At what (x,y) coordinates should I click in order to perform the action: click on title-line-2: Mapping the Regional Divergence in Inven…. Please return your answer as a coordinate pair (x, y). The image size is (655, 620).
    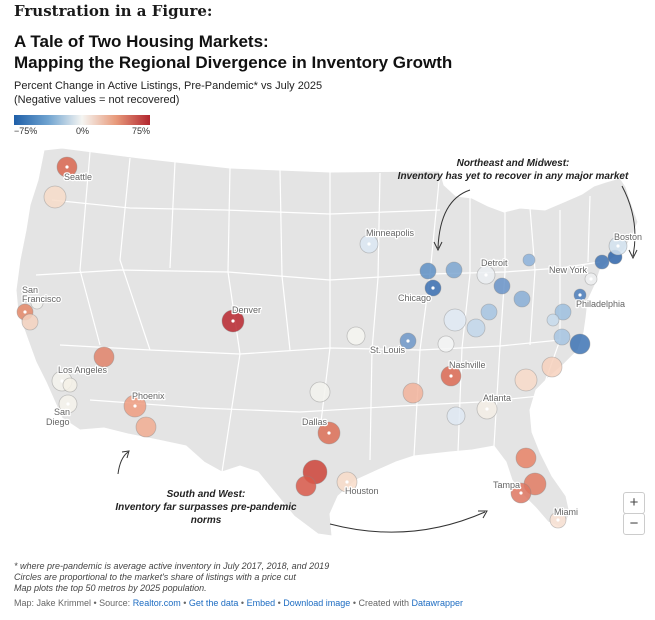
    Looking at the image, I should click on (233, 62).